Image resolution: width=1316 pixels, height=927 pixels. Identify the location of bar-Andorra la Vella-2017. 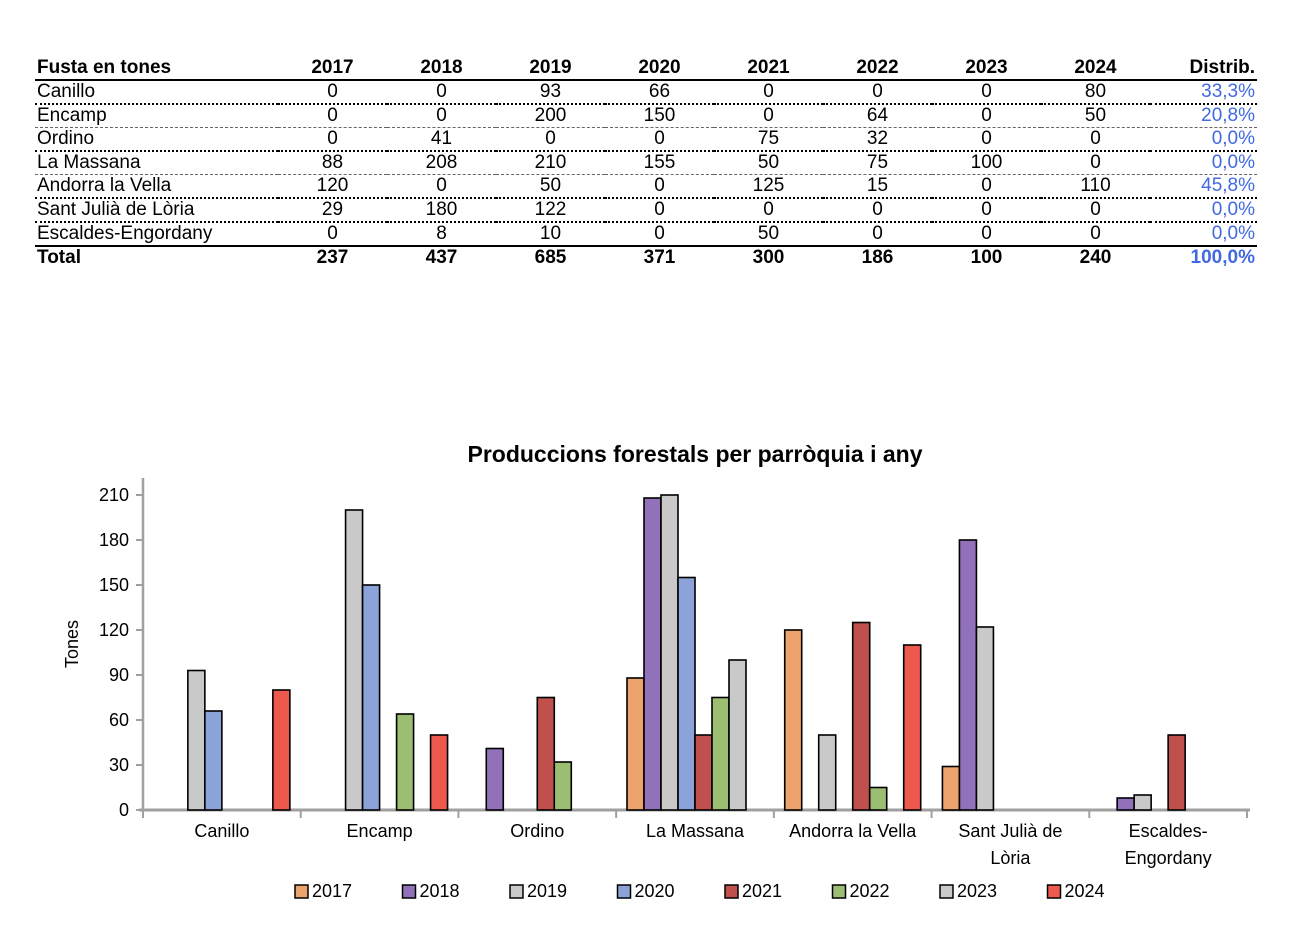
(793, 720).